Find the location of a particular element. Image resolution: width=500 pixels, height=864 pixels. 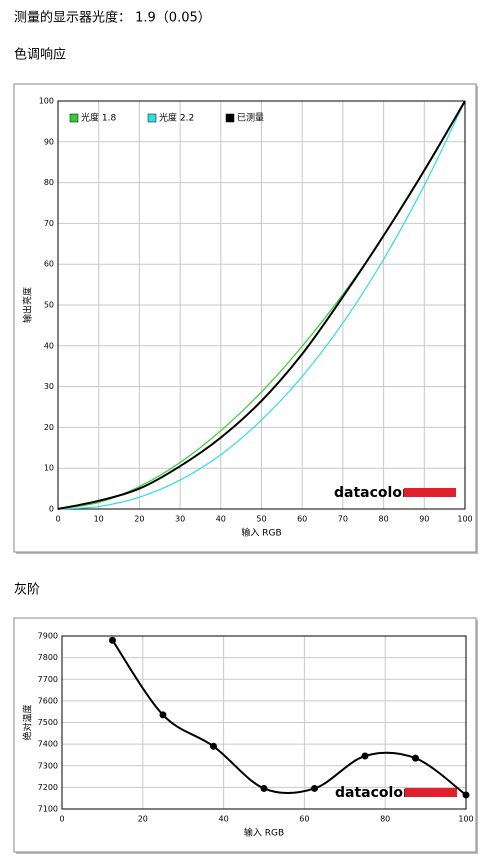

y-tick-label: 7700 is located at coordinates (48, 679).